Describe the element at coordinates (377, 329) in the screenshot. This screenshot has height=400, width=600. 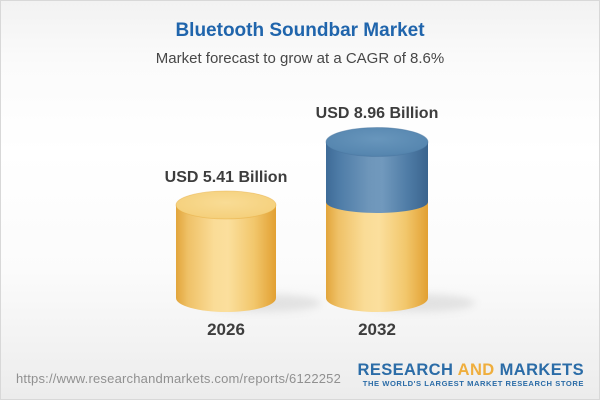
I see `category-label-2032: 2032` at that location.